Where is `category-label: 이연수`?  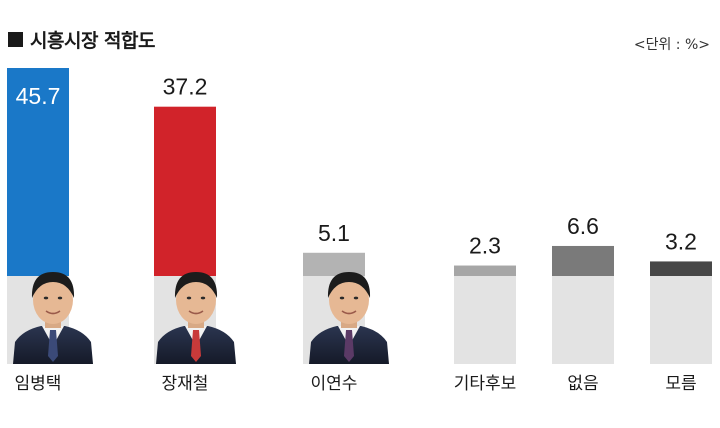
category-label: 이연수 is located at coordinates (334, 384).